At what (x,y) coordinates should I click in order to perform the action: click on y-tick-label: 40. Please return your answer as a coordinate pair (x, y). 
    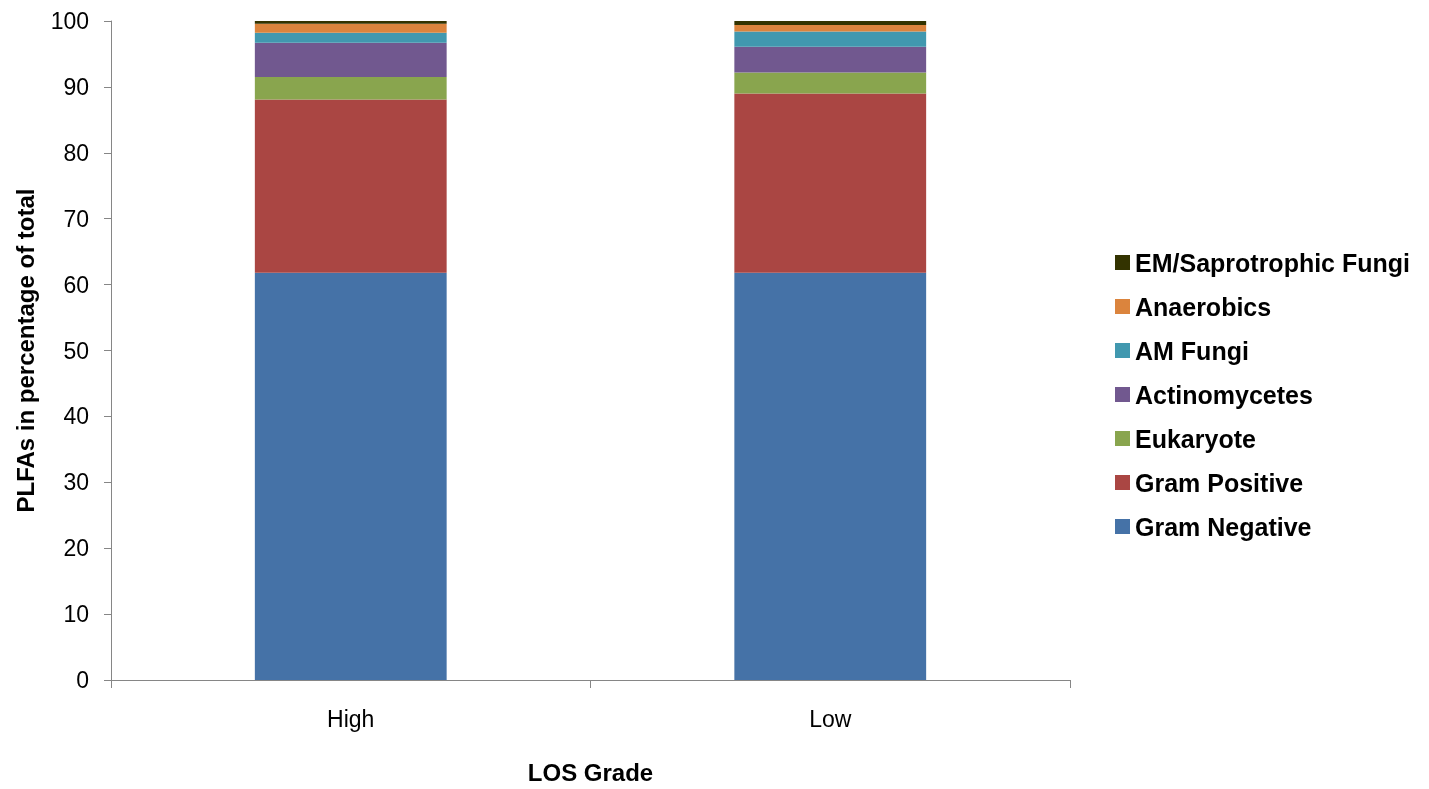
    Looking at the image, I should click on (76, 416).